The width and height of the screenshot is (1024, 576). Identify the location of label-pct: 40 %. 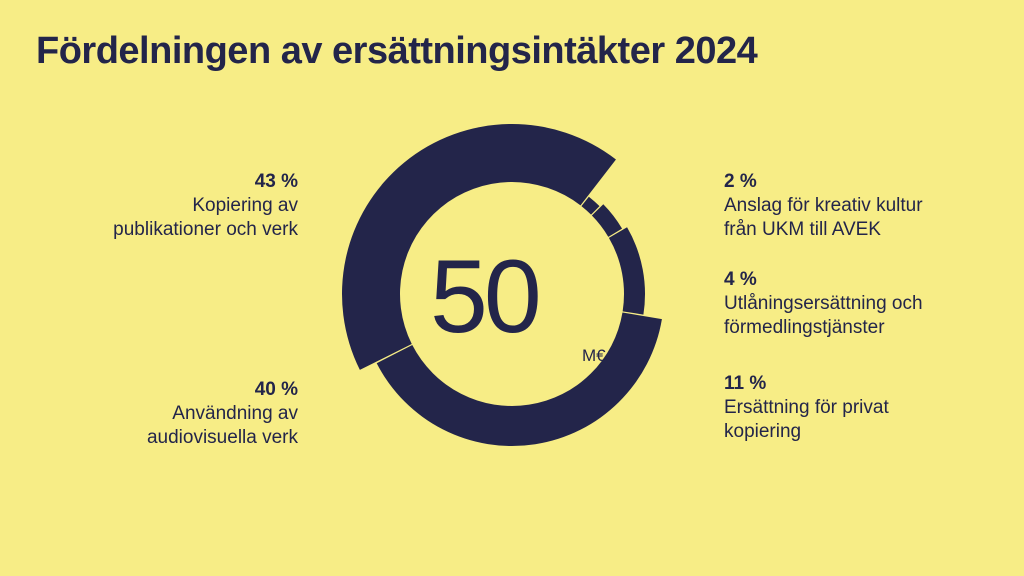
(276, 389).